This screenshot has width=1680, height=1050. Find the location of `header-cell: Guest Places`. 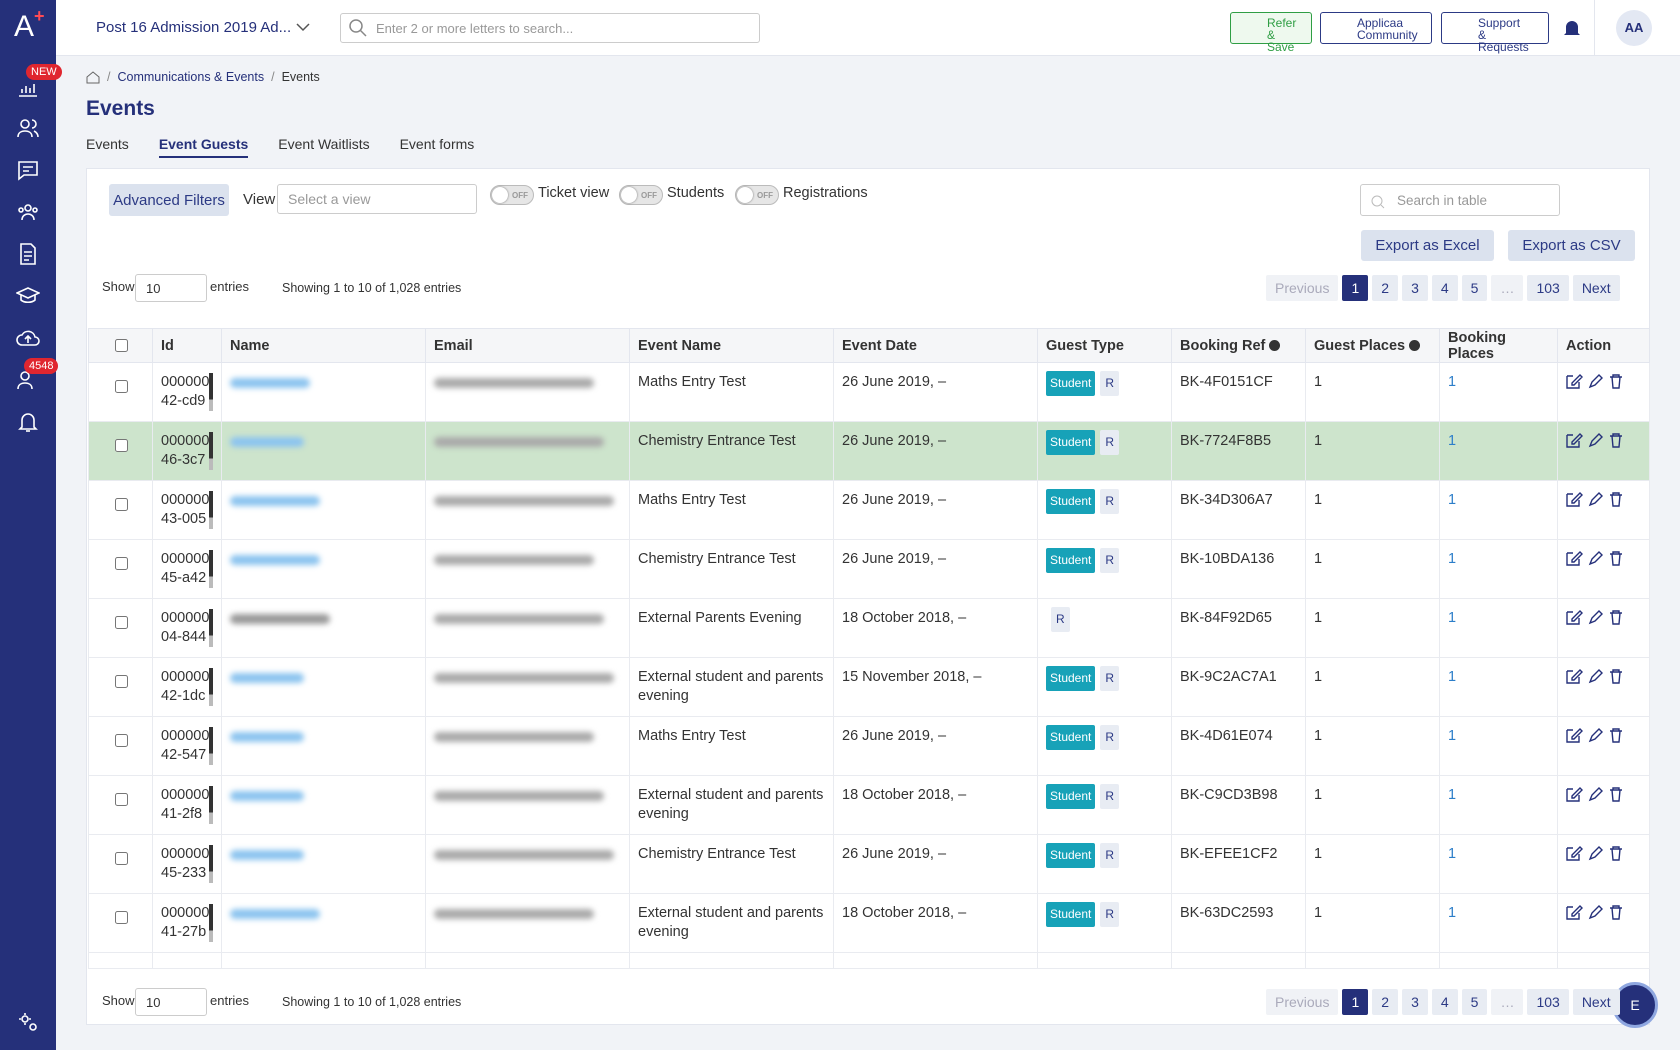

header-cell: Guest Places is located at coordinates (1372, 345).